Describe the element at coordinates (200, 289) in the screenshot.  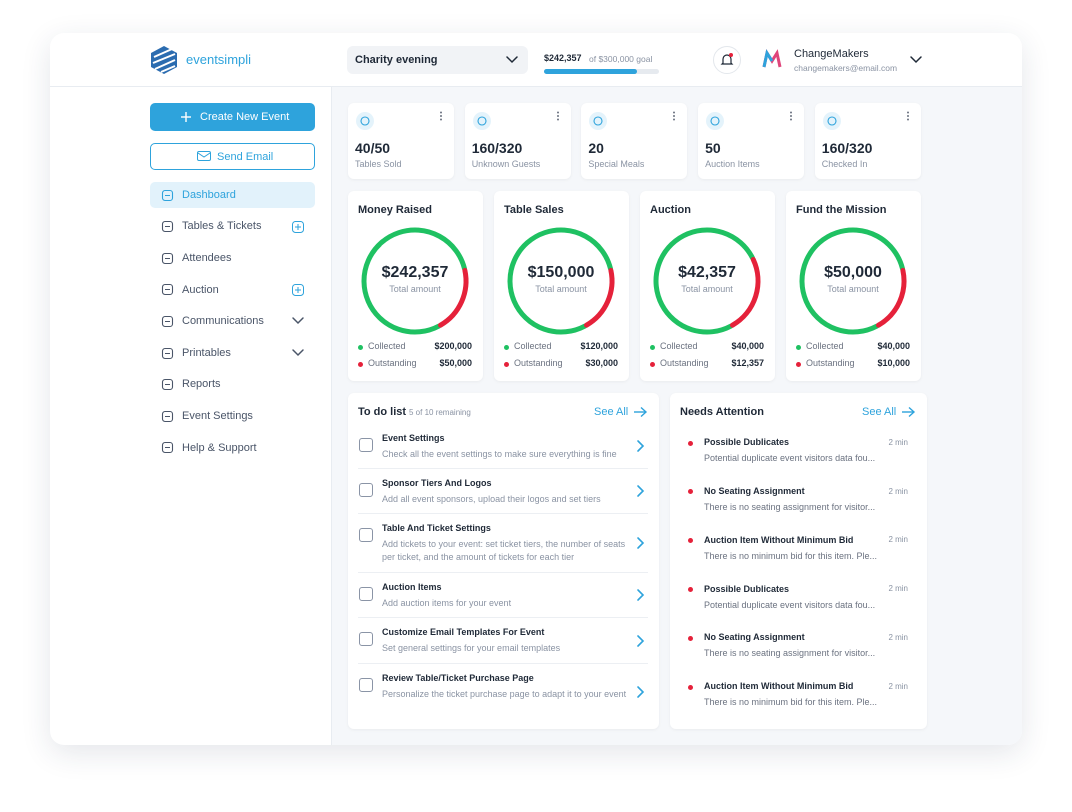
I see `nav-item: Auction` at that location.